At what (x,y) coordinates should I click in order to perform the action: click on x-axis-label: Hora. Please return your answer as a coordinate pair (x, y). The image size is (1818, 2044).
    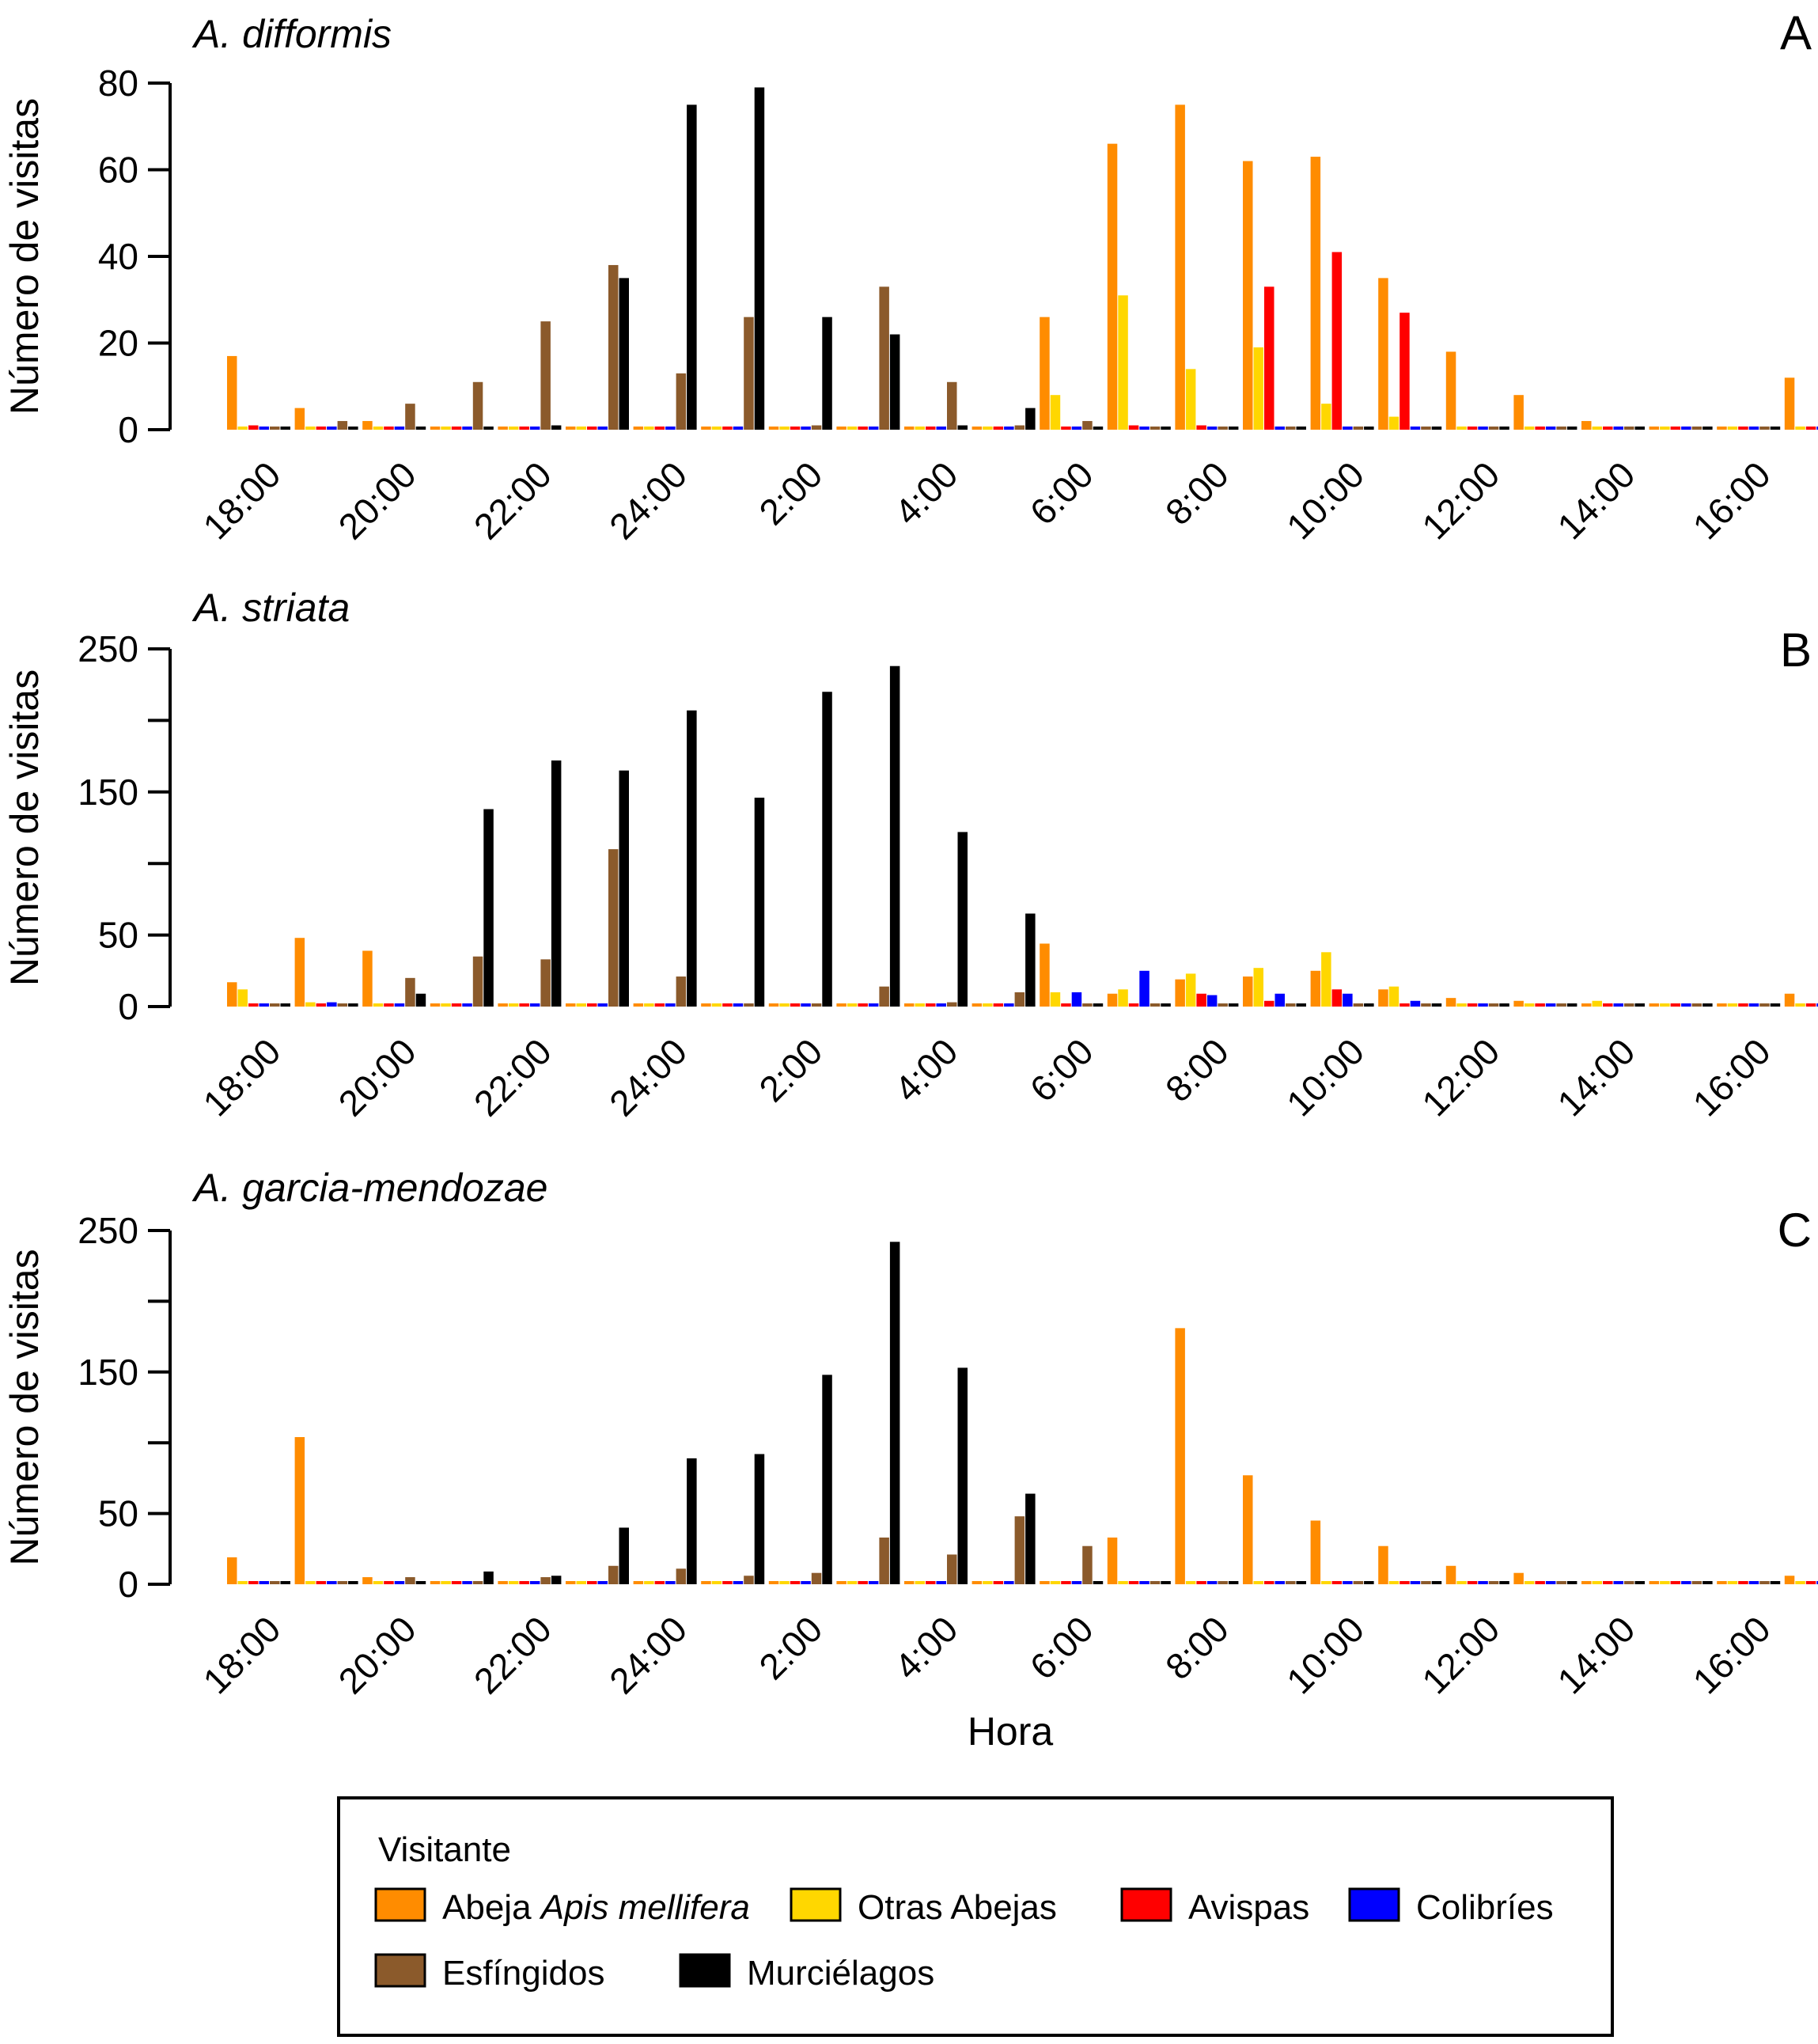
    Looking at the image, I should click on (1011, 1731).